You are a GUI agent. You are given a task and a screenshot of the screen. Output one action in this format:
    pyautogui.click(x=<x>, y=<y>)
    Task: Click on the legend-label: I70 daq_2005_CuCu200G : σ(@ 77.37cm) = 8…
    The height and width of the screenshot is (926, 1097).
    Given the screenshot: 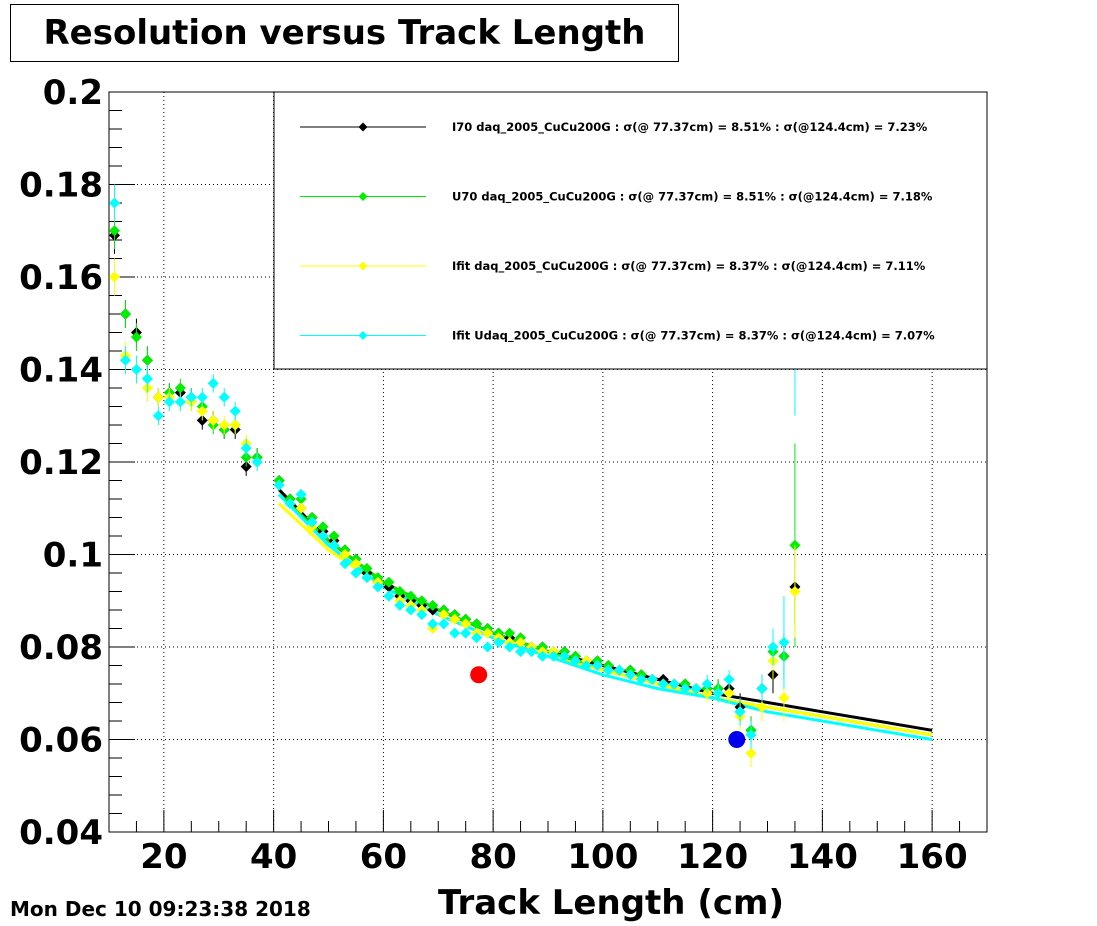 What is the action you would take?
    pyautogui.click(x=690, y=127)
    